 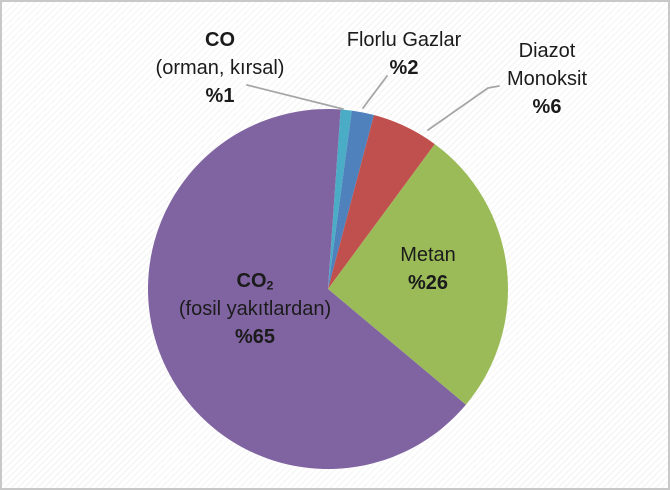 What do you see at coordinates (428, 255) in the screenshot?
I see `label-metan-name: Metan` at bounding box center [428, 255].